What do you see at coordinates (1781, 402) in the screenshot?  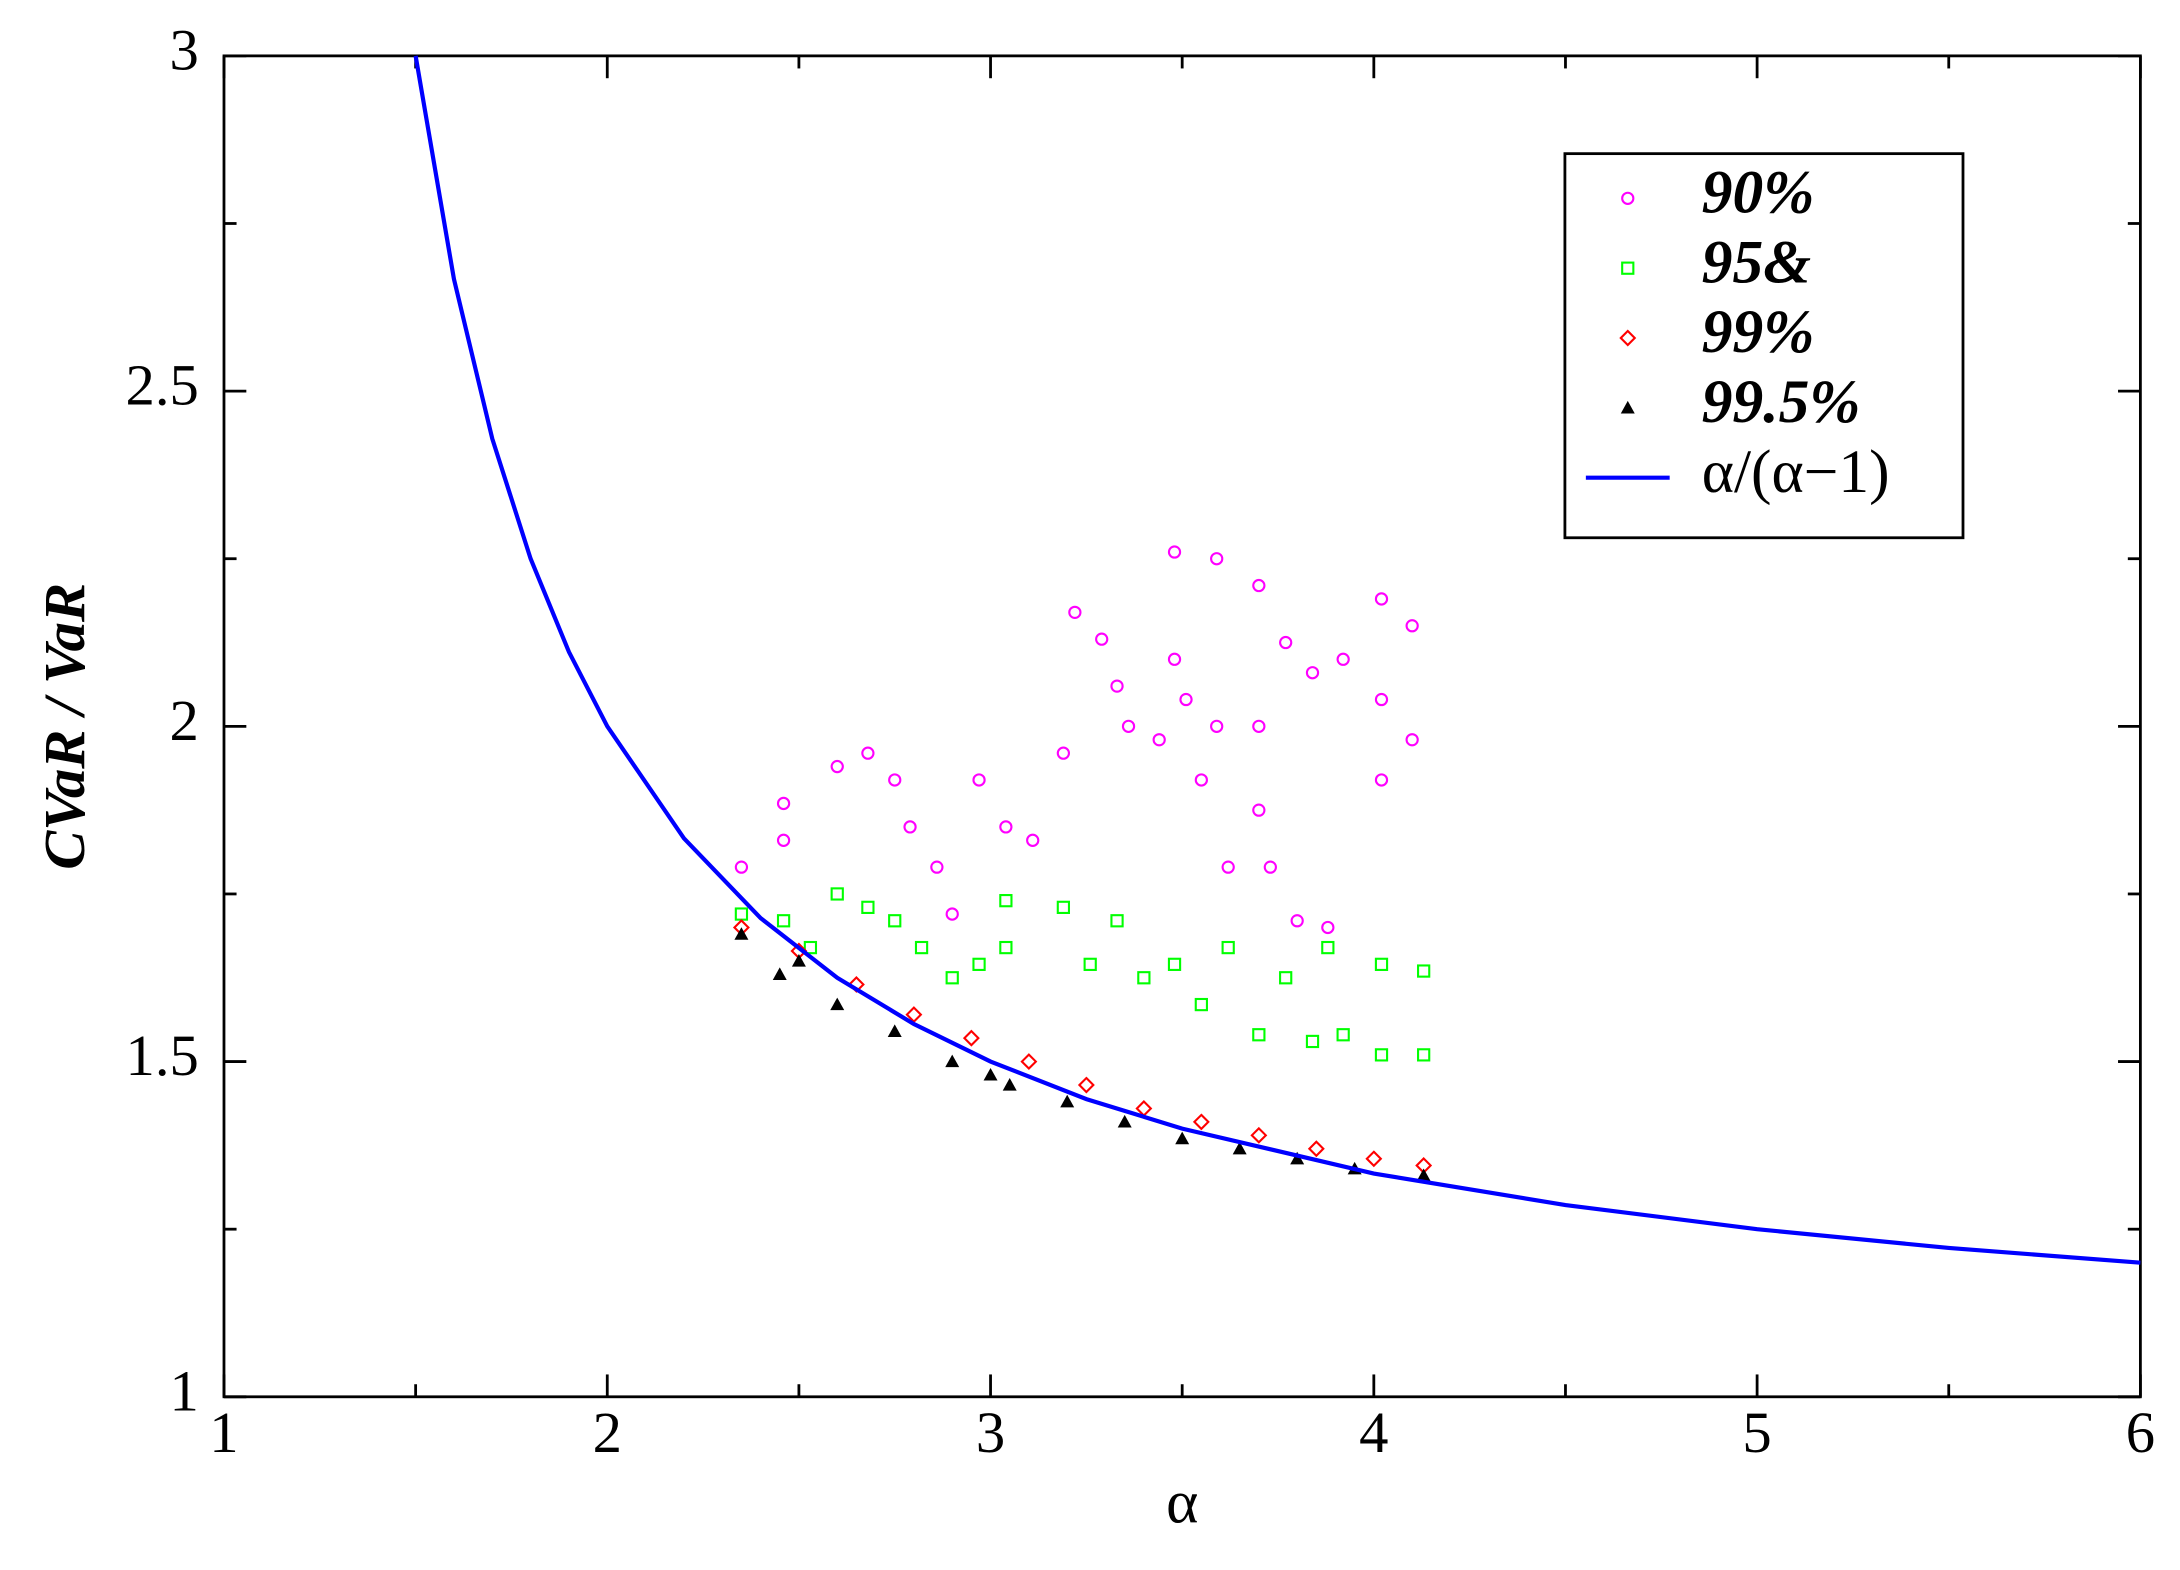 I see `legend-label: 99.5%` at bounding box center [1781, 402].